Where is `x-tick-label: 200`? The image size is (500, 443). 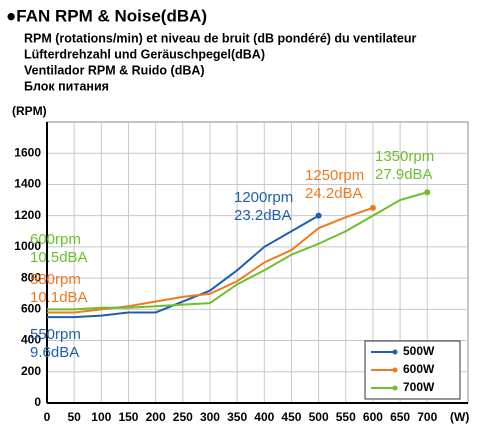 x-tick-label: 200 is located at coordinates (156, 417).